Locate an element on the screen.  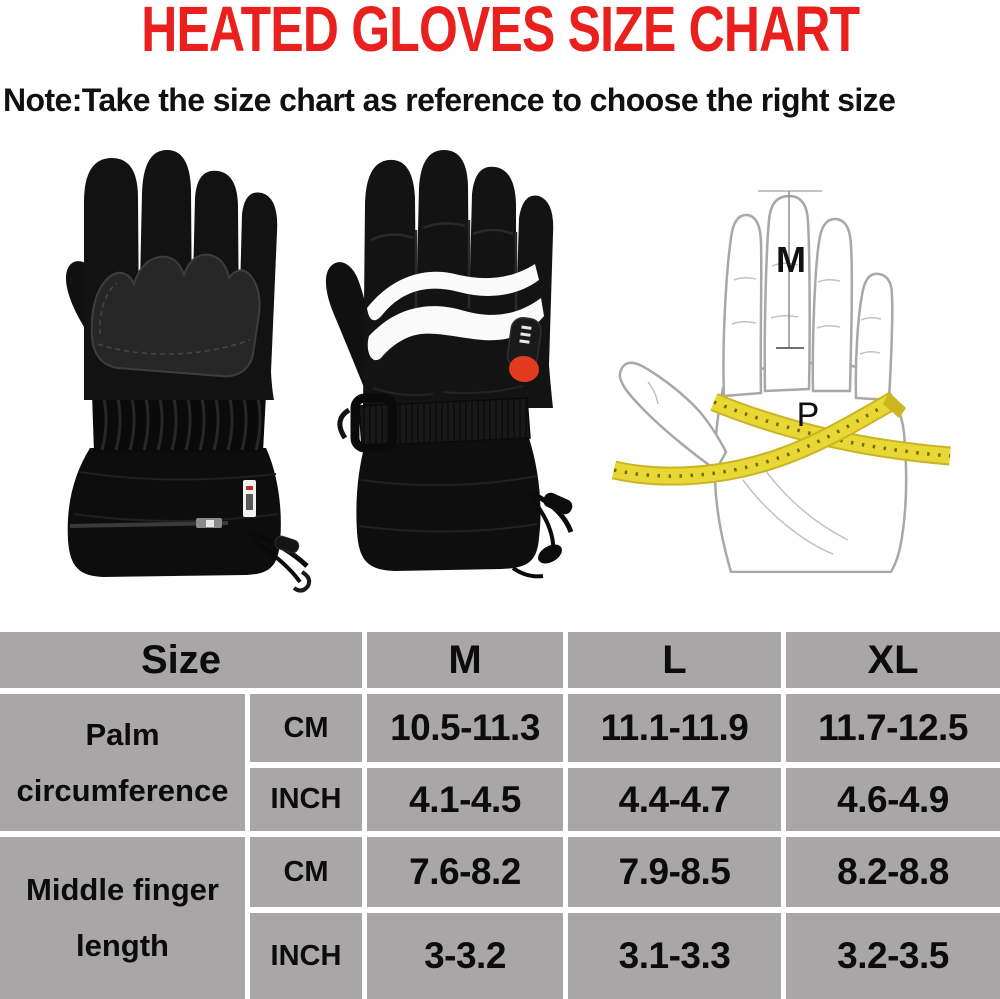
value-cell: 4.6-4.9 is located at coordinates (893, 799).